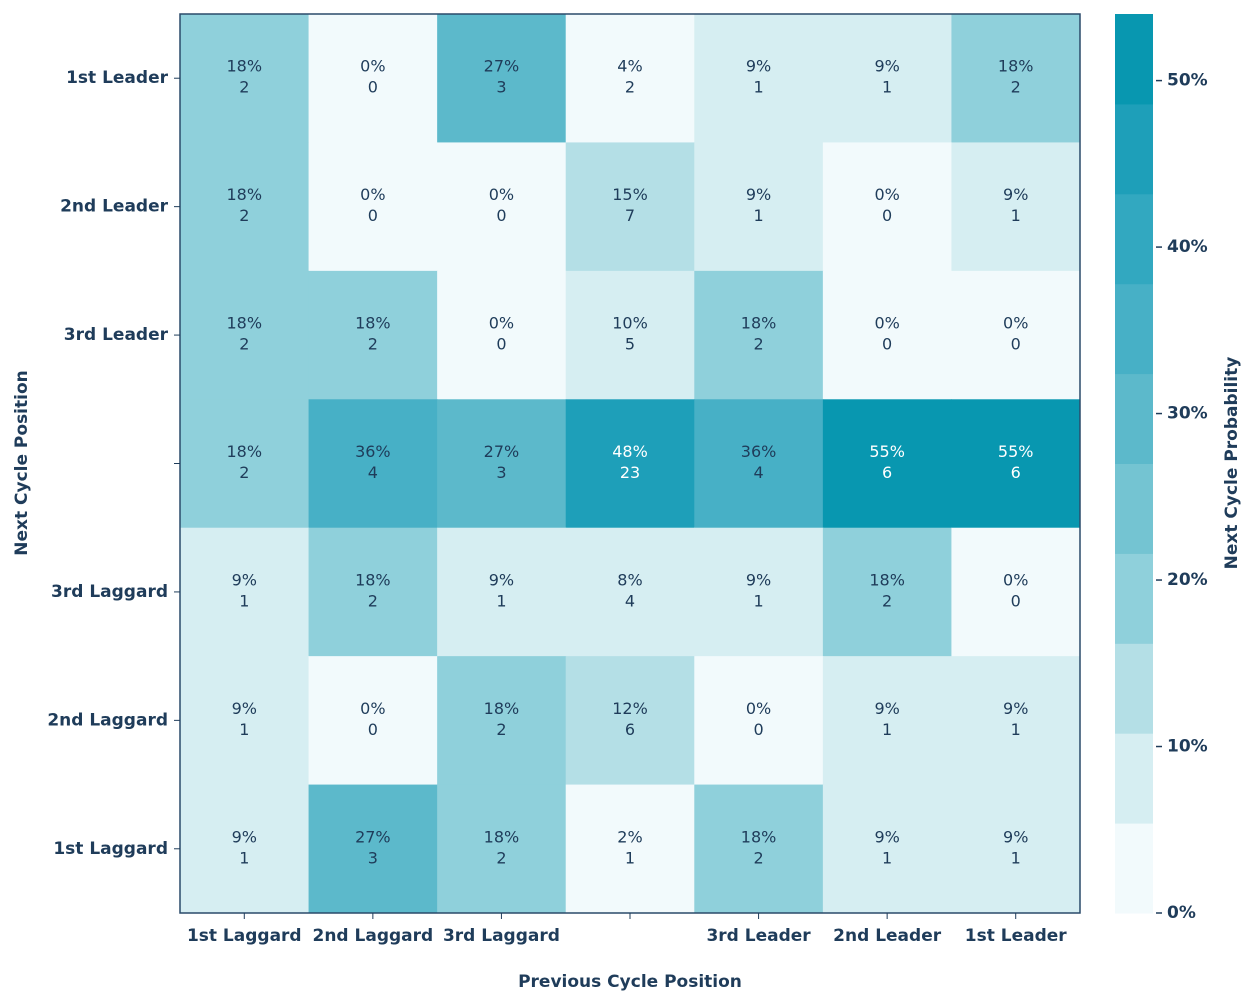 This screenshot has width=1244, height=992. Describe the element at coordinates (630, 982) in the screenshot. I see `x-axis-label: Previous Cycle Position` at that location.